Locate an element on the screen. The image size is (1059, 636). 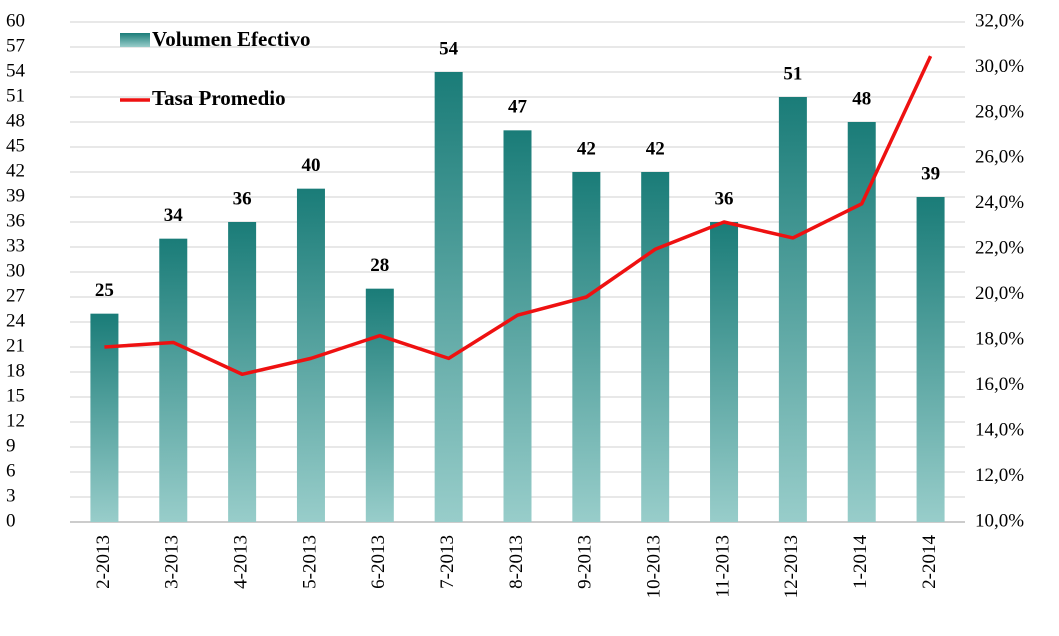
legend-label: Volumen Efectivo is located at coordinates (231, 39).